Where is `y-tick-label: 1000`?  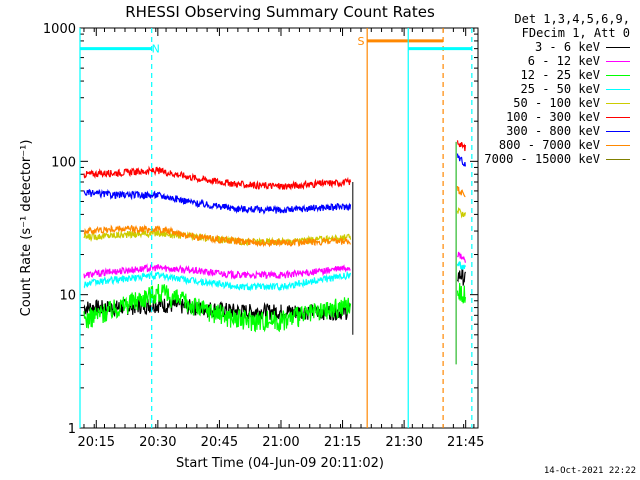 y-tick-label: 1000 is located at coordinates (59, 29).